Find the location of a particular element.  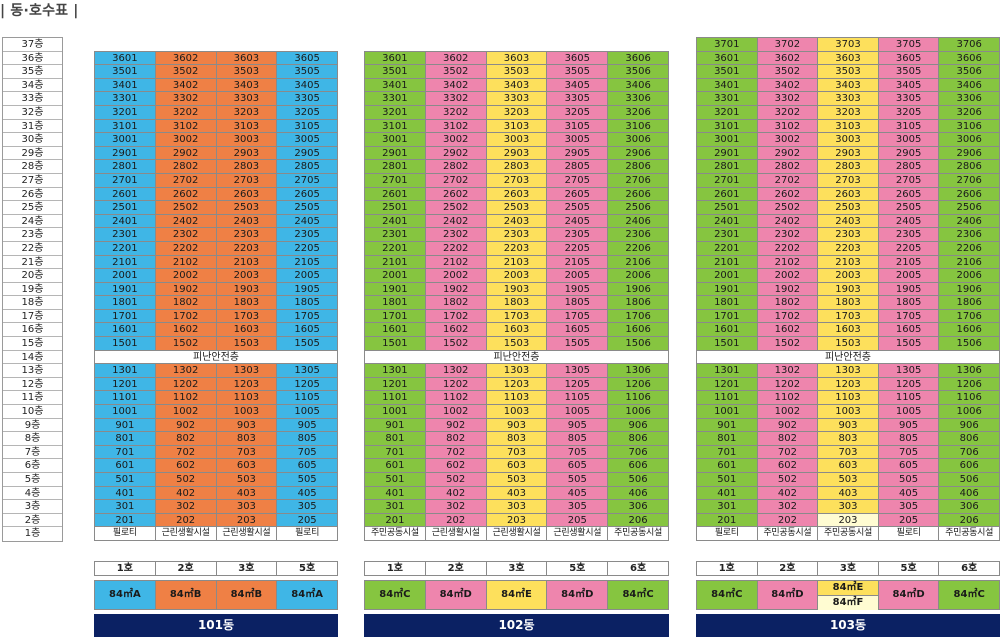

unit-cell: 1002 is located at coordinates (456, 412).